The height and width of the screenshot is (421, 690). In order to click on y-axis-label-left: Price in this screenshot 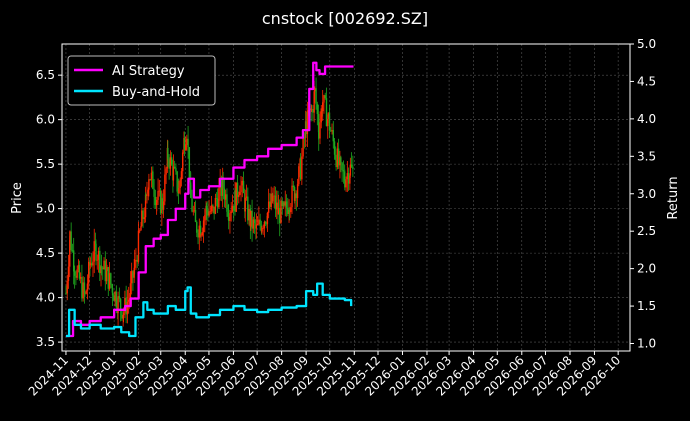, I will do `click(17, 198)`.